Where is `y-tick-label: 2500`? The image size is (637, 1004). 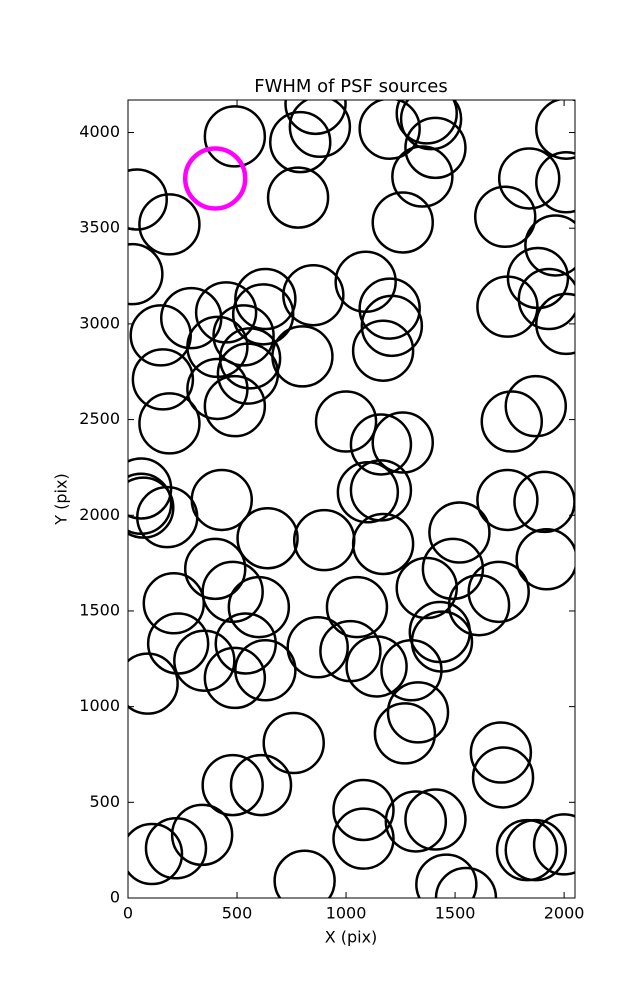 y-tick-label: 2500 is located at coordinates (99, 418).